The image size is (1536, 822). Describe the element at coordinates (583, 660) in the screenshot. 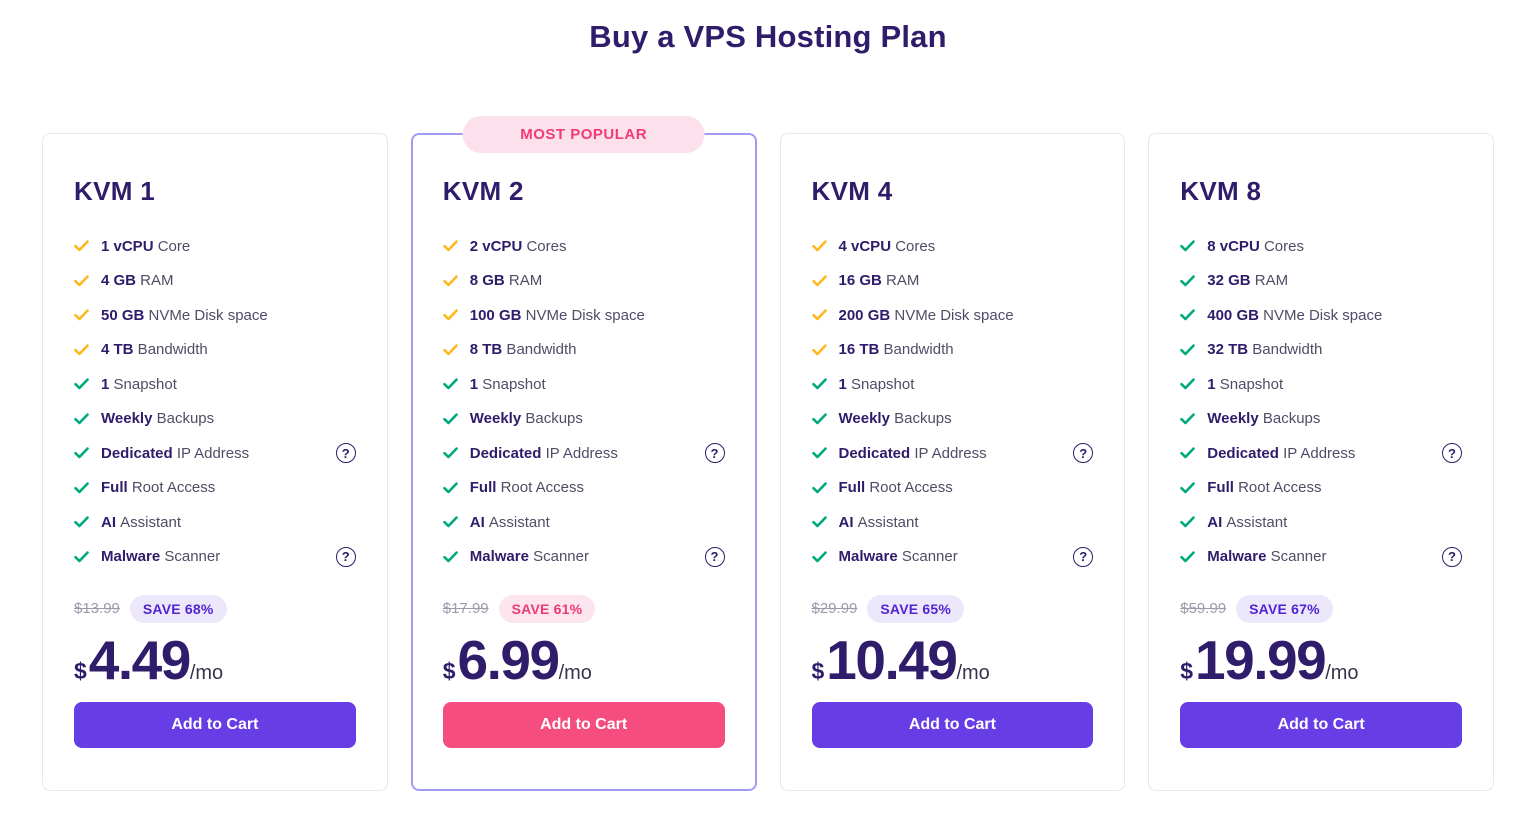

I see `price: $6.99/mo` at that location.